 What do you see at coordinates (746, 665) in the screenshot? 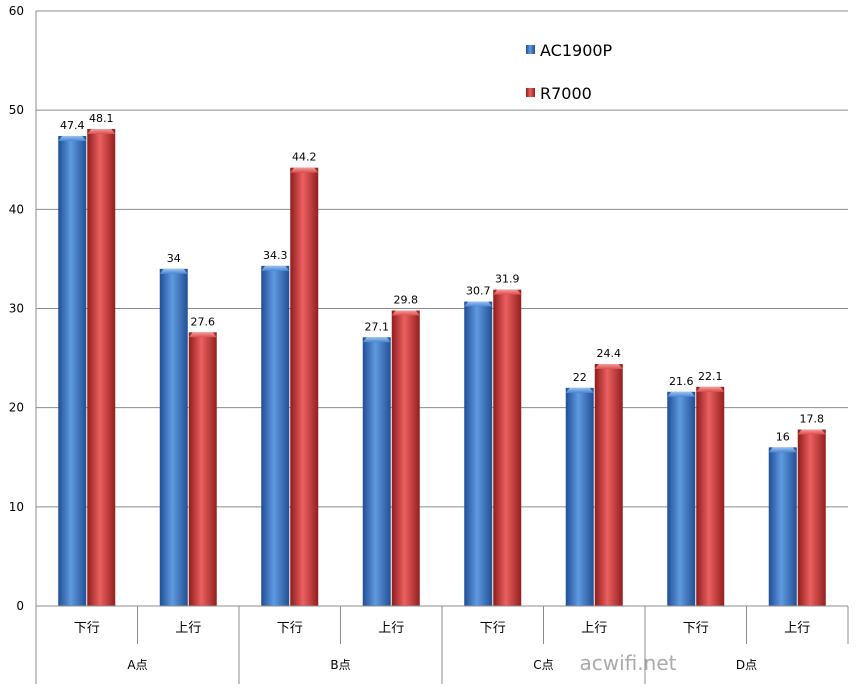
I see `x-group-label: D点` at bounding box center [746, 665].